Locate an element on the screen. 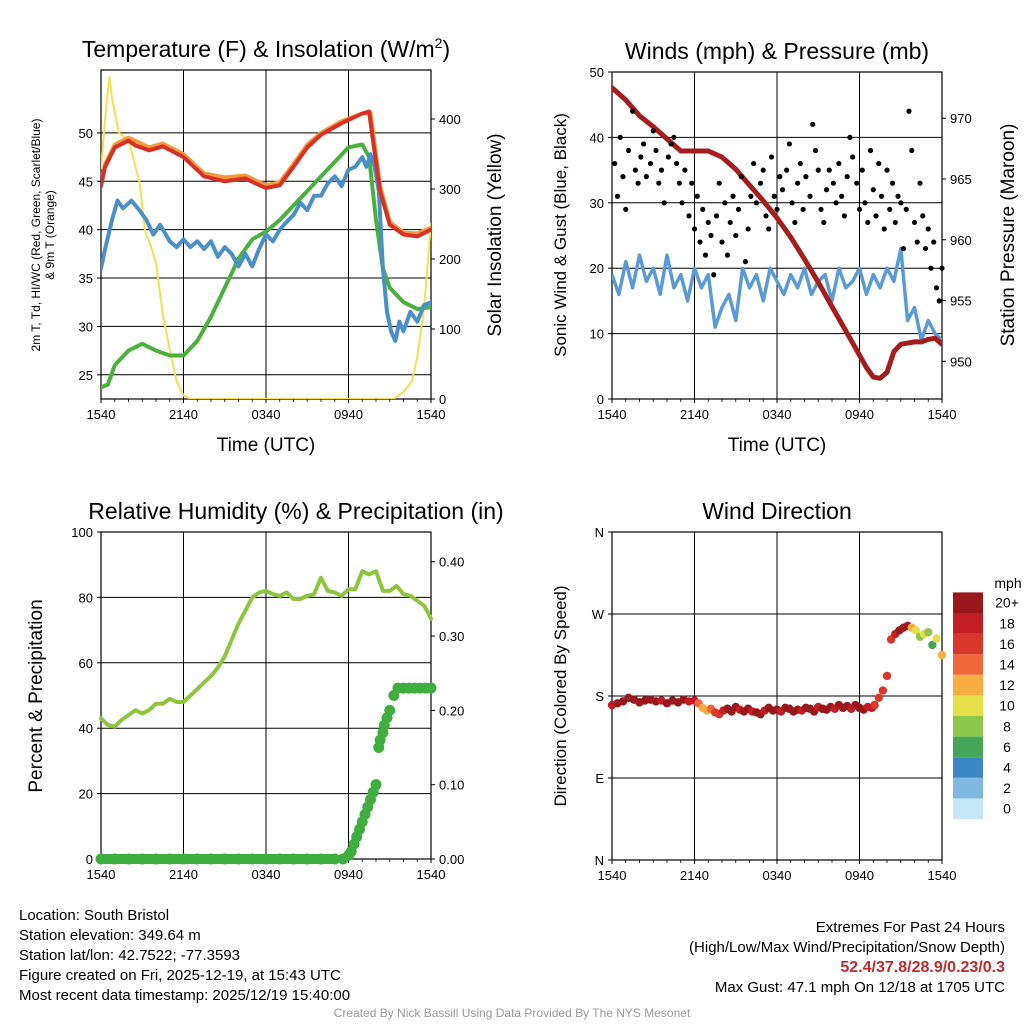  rh-ytick-label: 0 is located at coordinates (89, 859).